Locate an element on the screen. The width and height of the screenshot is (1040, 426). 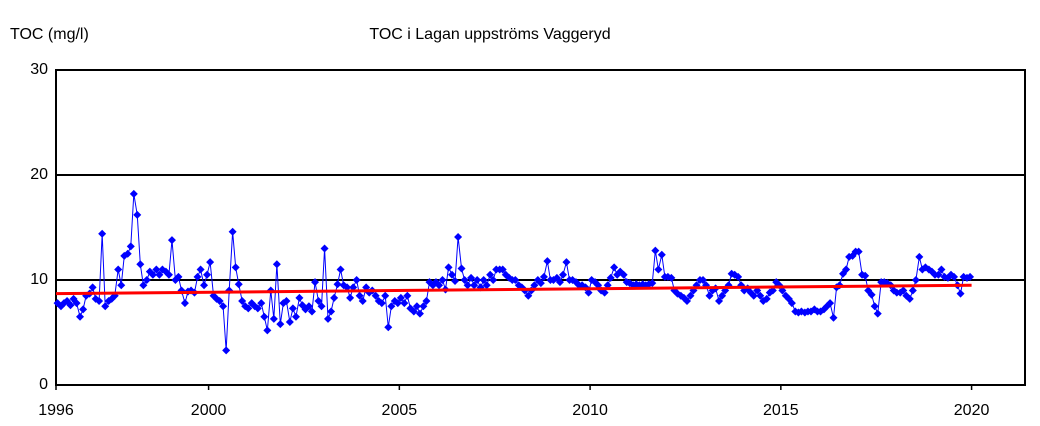
trend-line is located at coordinates (513, 289).